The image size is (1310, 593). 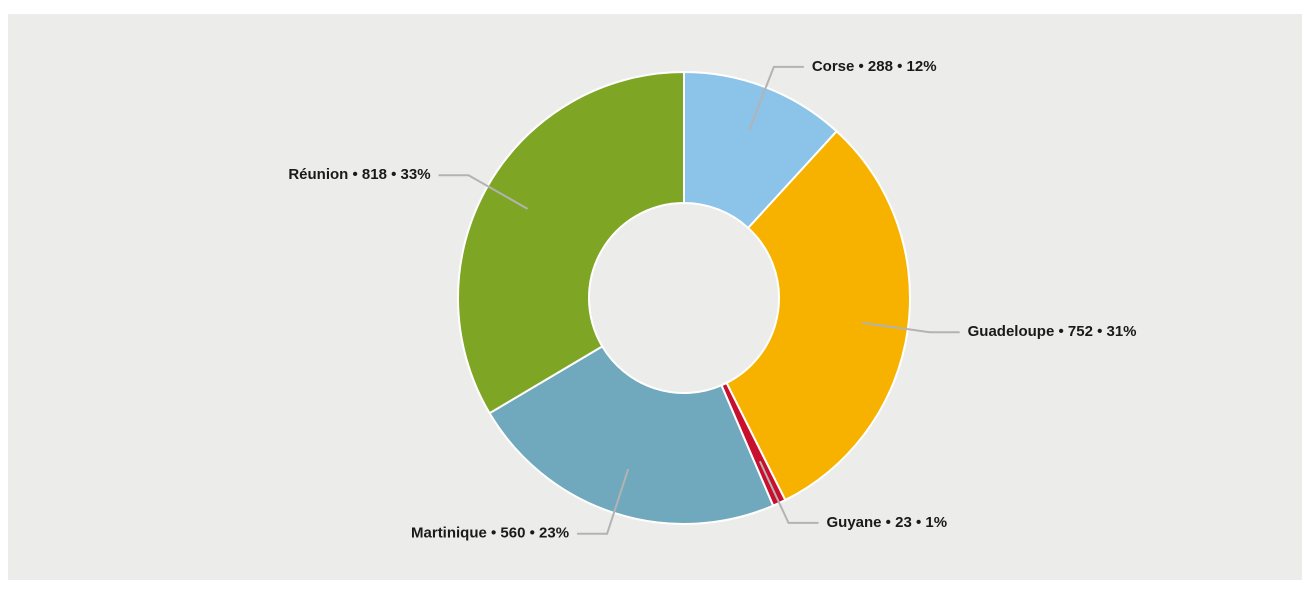 What do you see at coordinates (490, 533) in the screenshot?
I see `data-label: Martinique • 560 • 23%` at bounding box center [490, 533].